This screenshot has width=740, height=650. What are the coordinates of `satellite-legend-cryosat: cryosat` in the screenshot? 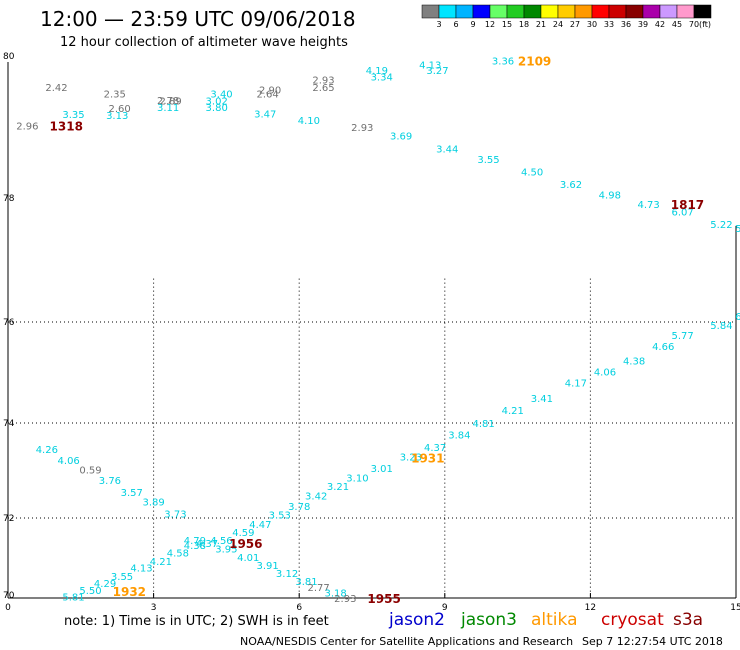 It's located at (632, 620).